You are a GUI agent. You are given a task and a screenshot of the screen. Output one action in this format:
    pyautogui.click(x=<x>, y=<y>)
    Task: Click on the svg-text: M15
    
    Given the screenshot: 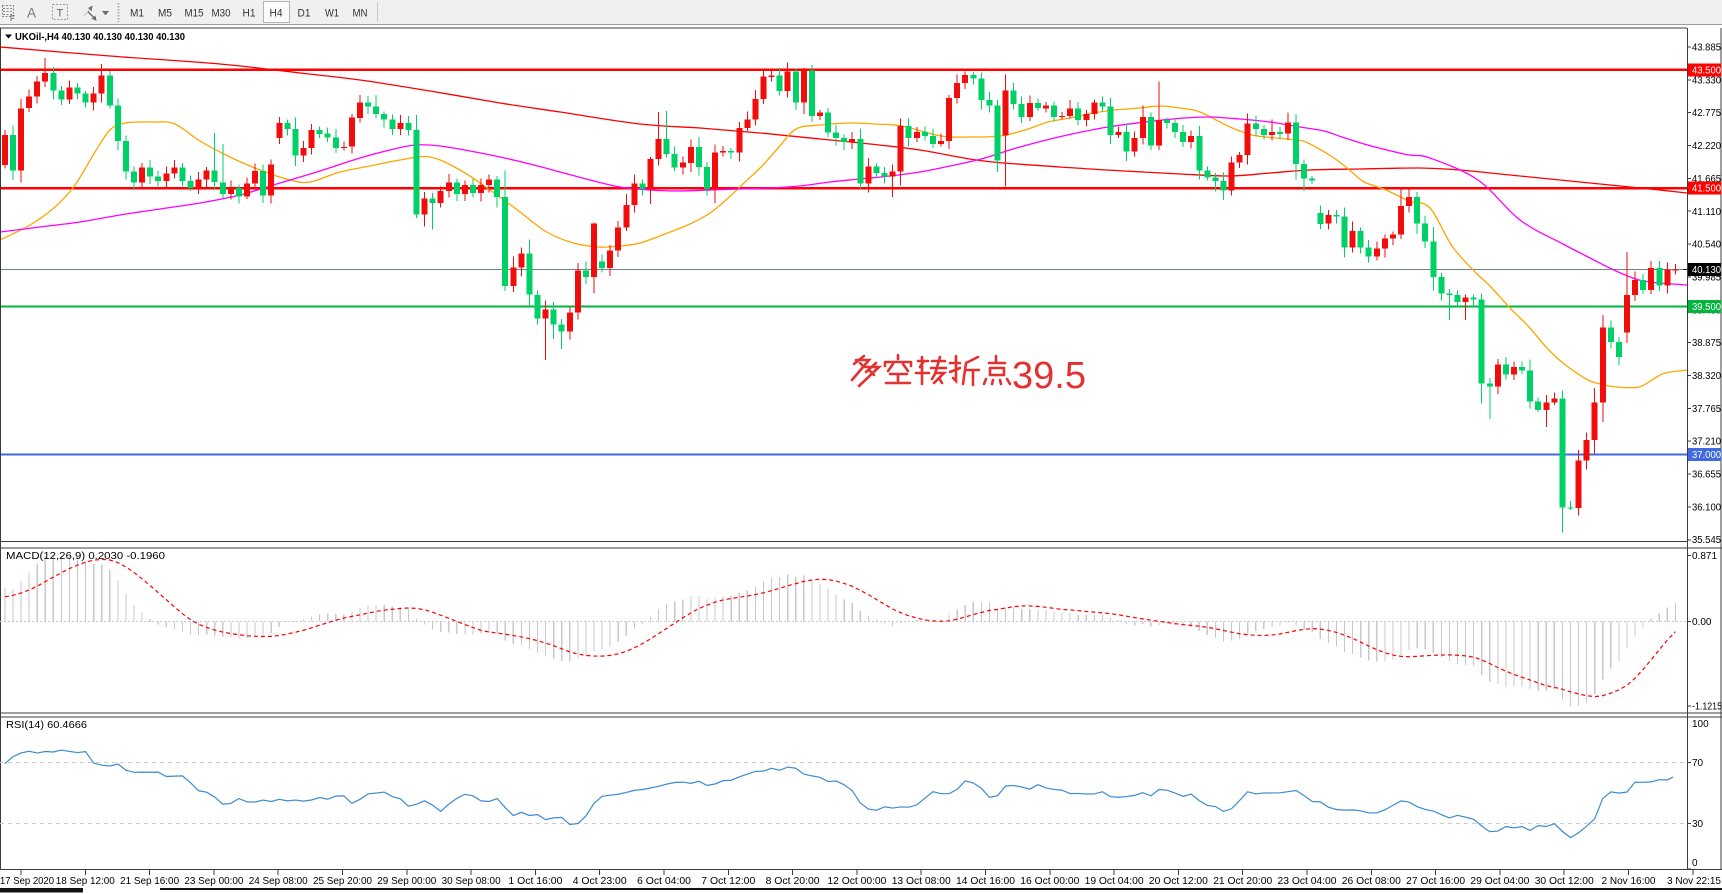 What is the action you would take?
    pyautogui.click(x=194, y=14)
    